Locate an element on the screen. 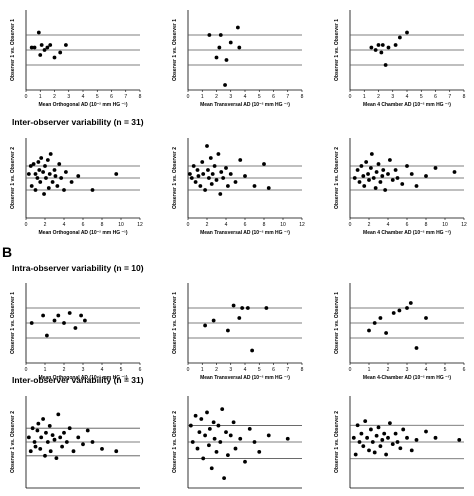  x-tick-label: 10 is located at coordinates (121, 225).